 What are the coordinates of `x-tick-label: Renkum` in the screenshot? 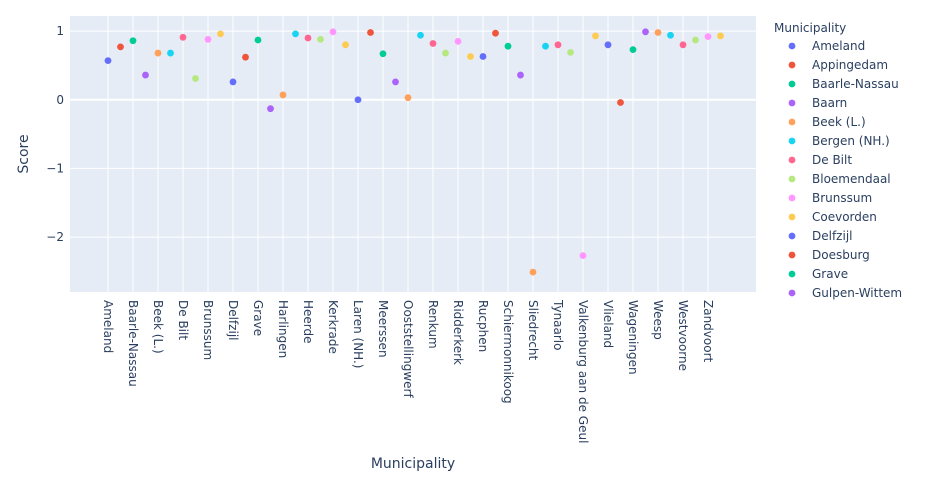 It's located at (433, 324).